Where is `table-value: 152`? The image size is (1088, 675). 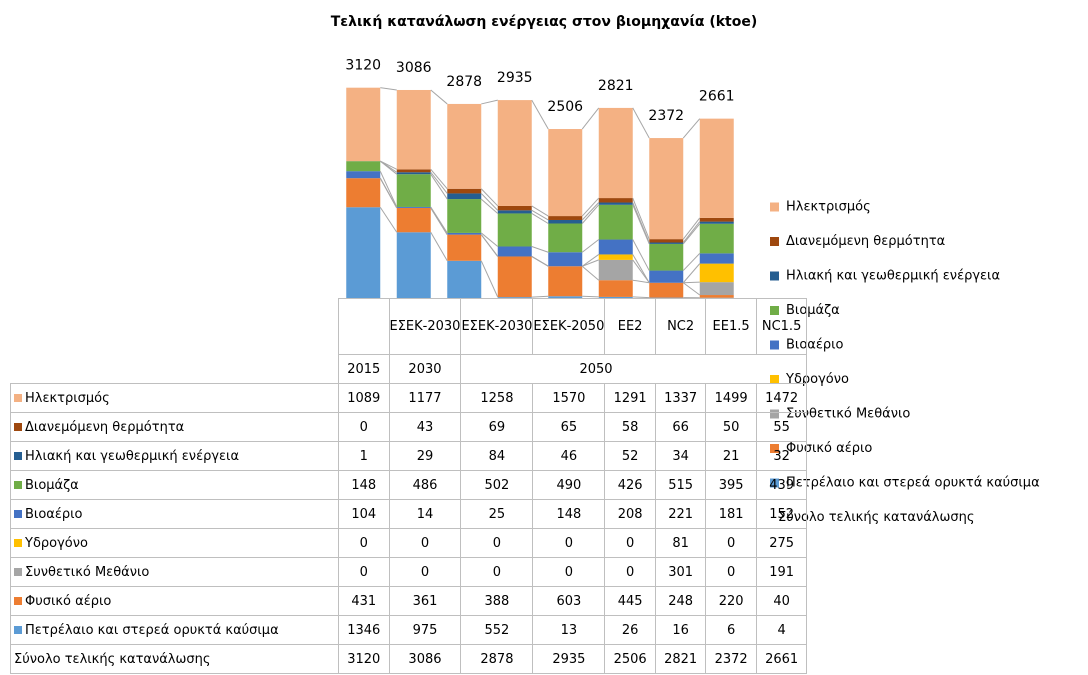 table-value: 152 is located at coordinates (781, 514).